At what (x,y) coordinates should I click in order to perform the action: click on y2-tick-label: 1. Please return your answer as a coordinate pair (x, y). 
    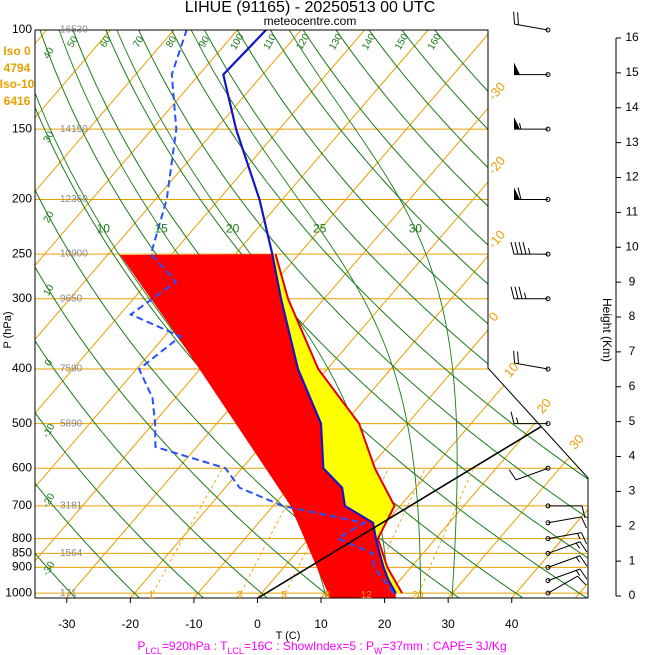
    Looking at the image, I should click on (632, 560).